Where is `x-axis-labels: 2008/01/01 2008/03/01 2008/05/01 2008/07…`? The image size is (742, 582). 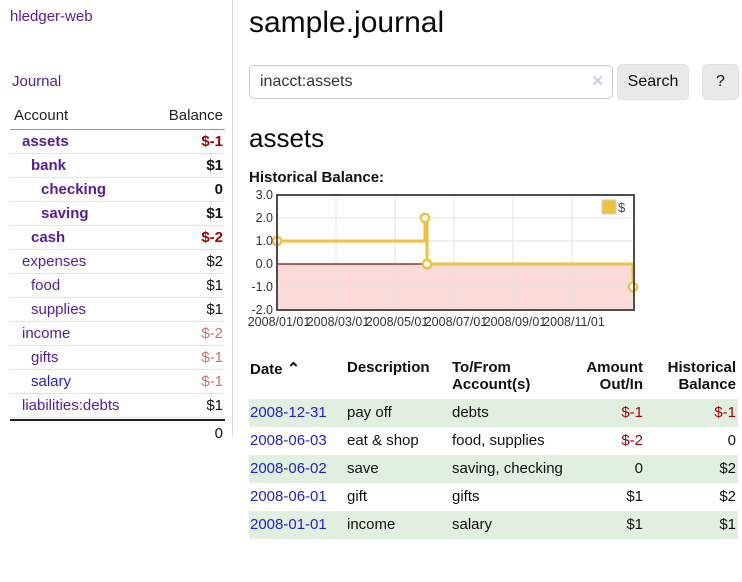
x-axis-labels: 2008/01/01 2008/03/01 2008/05/01 2008/07… is located at coordinates (426, 322).